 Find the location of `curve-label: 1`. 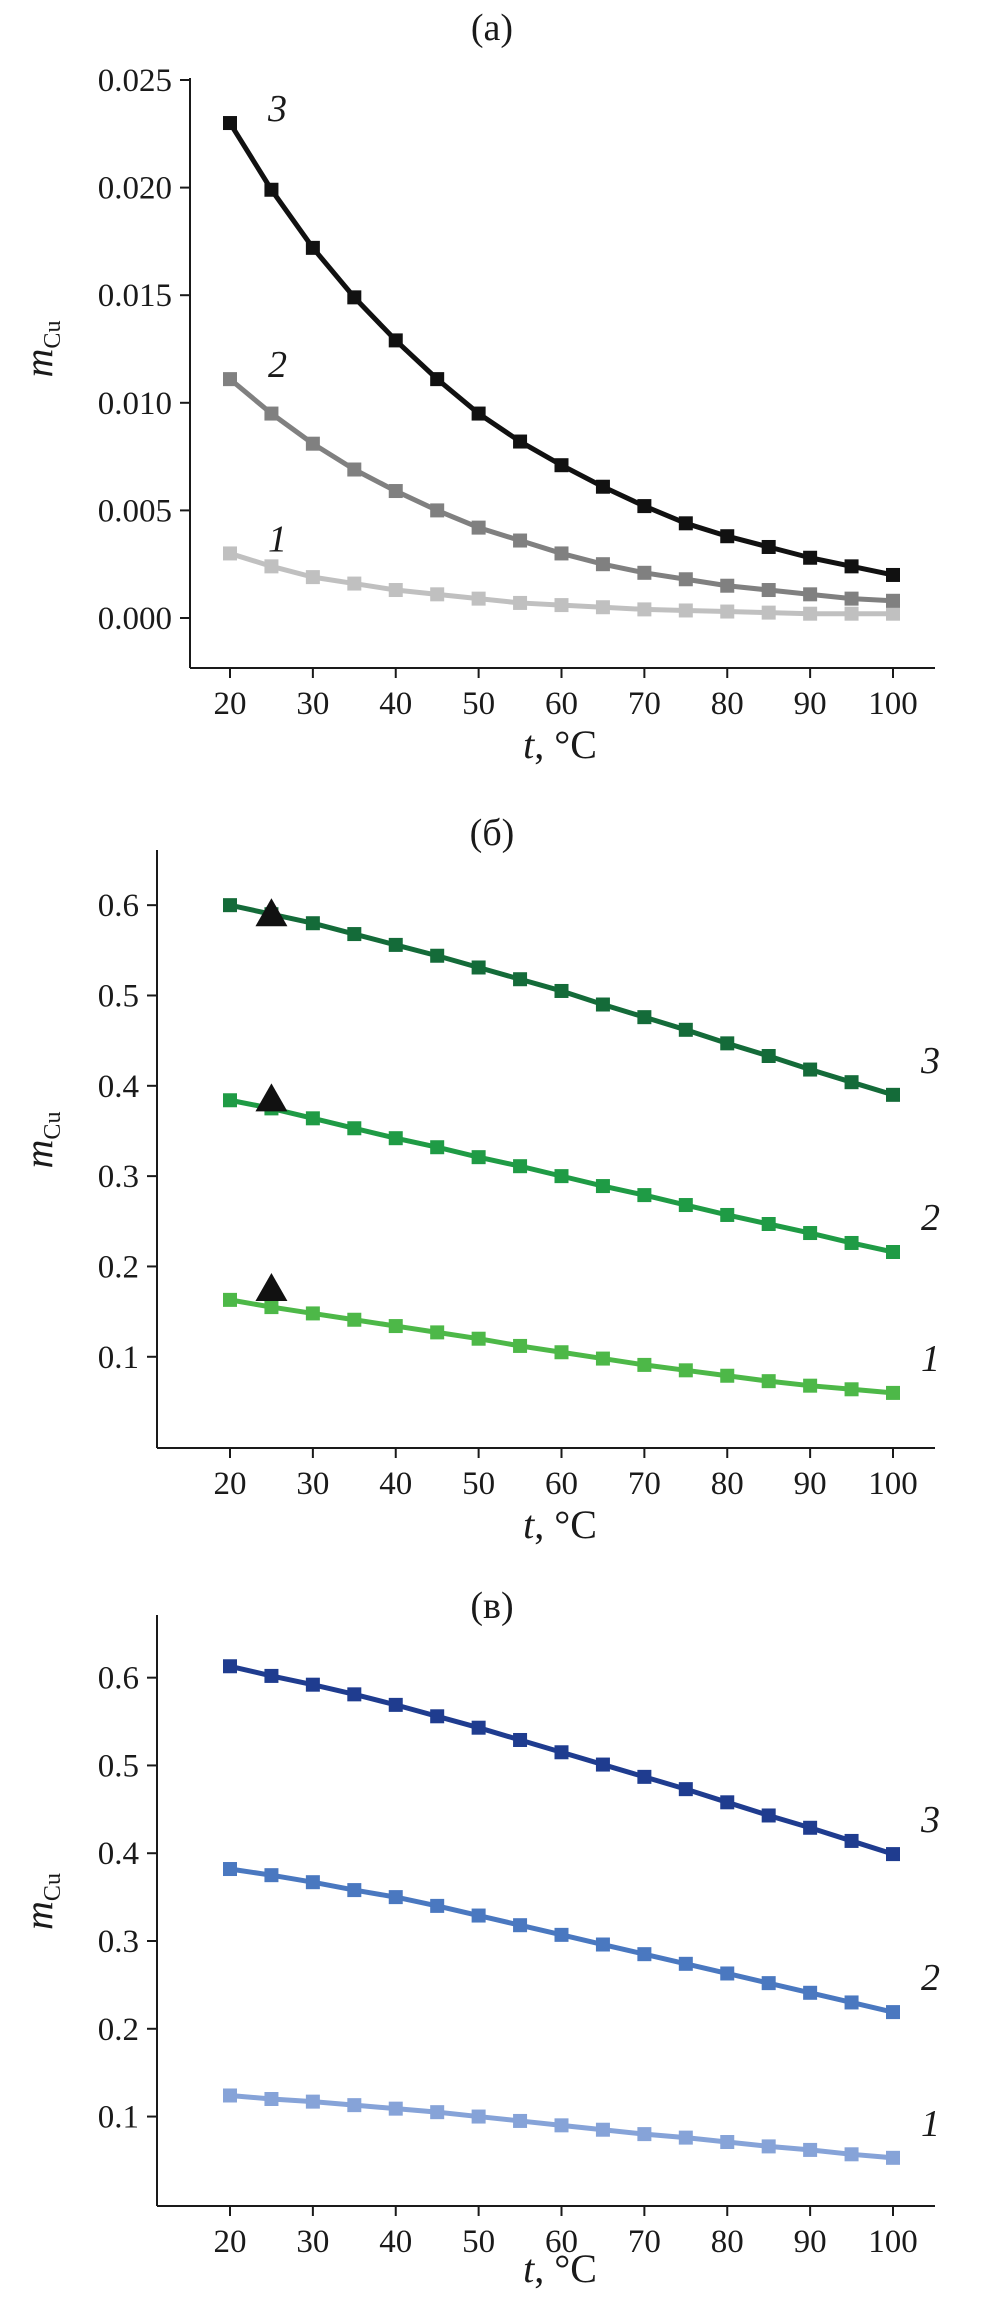

curve-label: 1 is located at coordinates (930, 2124).